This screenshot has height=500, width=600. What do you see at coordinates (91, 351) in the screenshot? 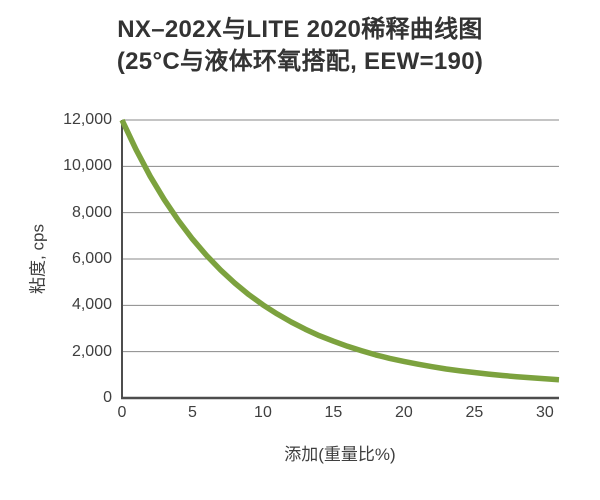
I see `y-tick-label: 2,000` at bounding box center [91, 351].